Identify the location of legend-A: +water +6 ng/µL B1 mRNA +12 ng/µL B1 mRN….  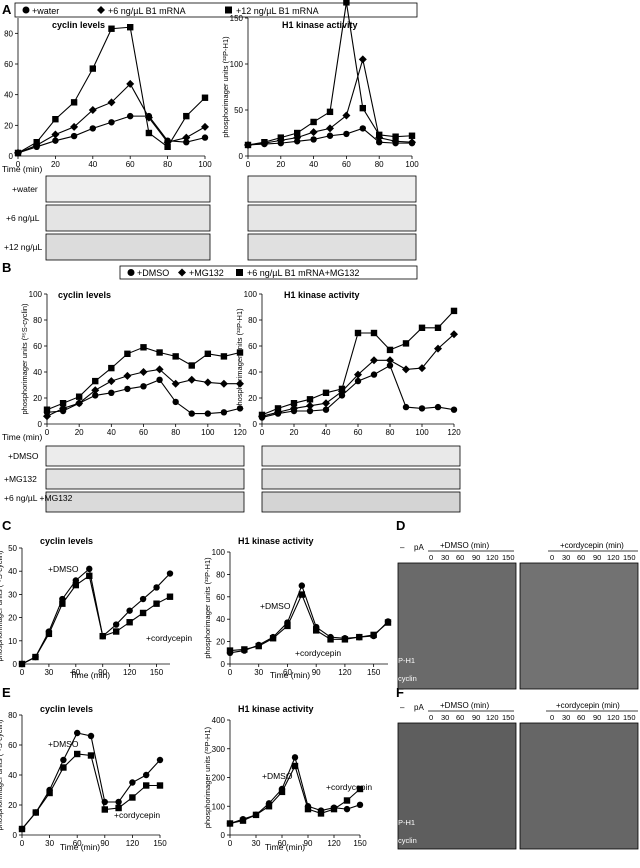
(216, 10).